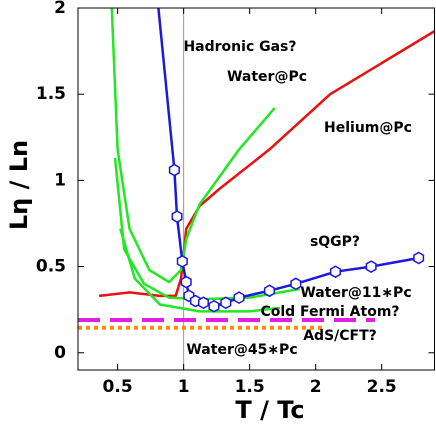 This screenshot has width=436, height=431. Describe the element at coordinates (51, 94) in the screenshot. I see `y-tick-label: 1.5` at that location.